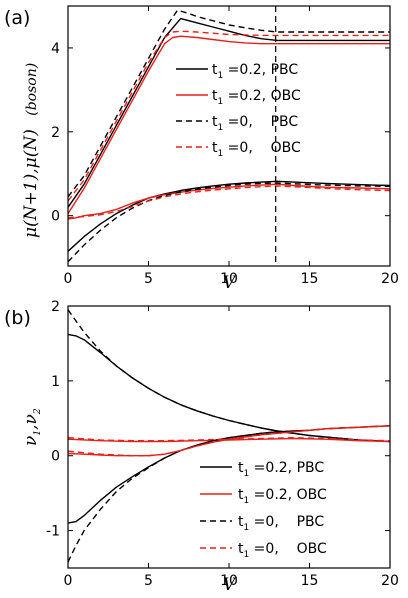  I want to click on panel-b-legend-label-2: t1 =0, PBC, so click(281, 523).